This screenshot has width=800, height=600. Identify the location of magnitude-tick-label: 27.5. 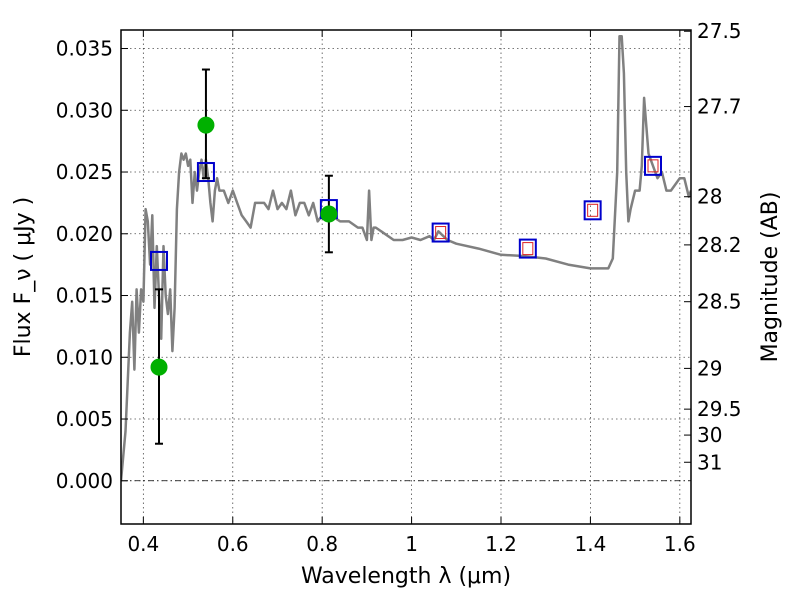
(719, 31).